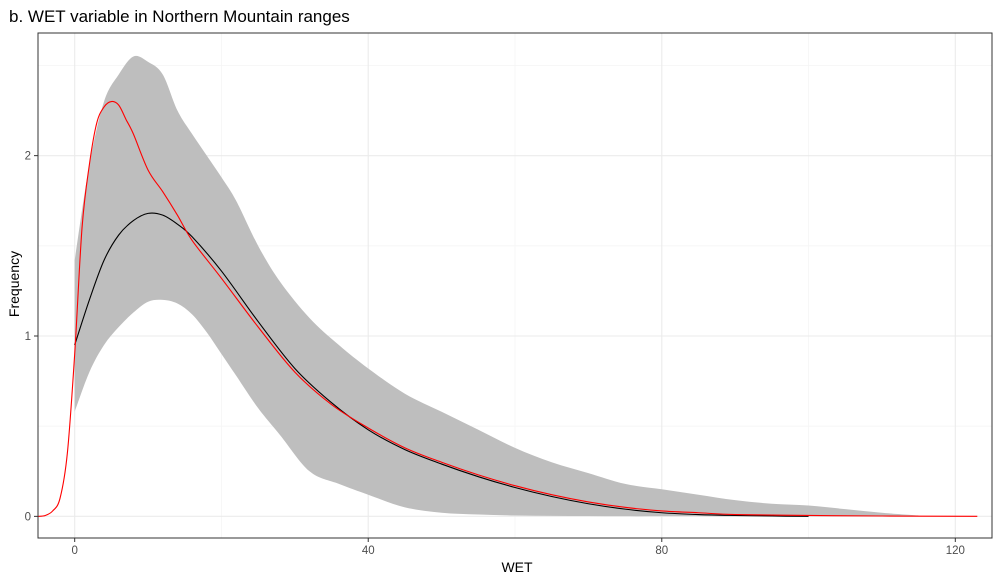 The image size is (1000, 582). What do you see at coordinates (28, 337) in the screenshot?
I see `y-tick-label: 1` at bounding box center [28, 337].